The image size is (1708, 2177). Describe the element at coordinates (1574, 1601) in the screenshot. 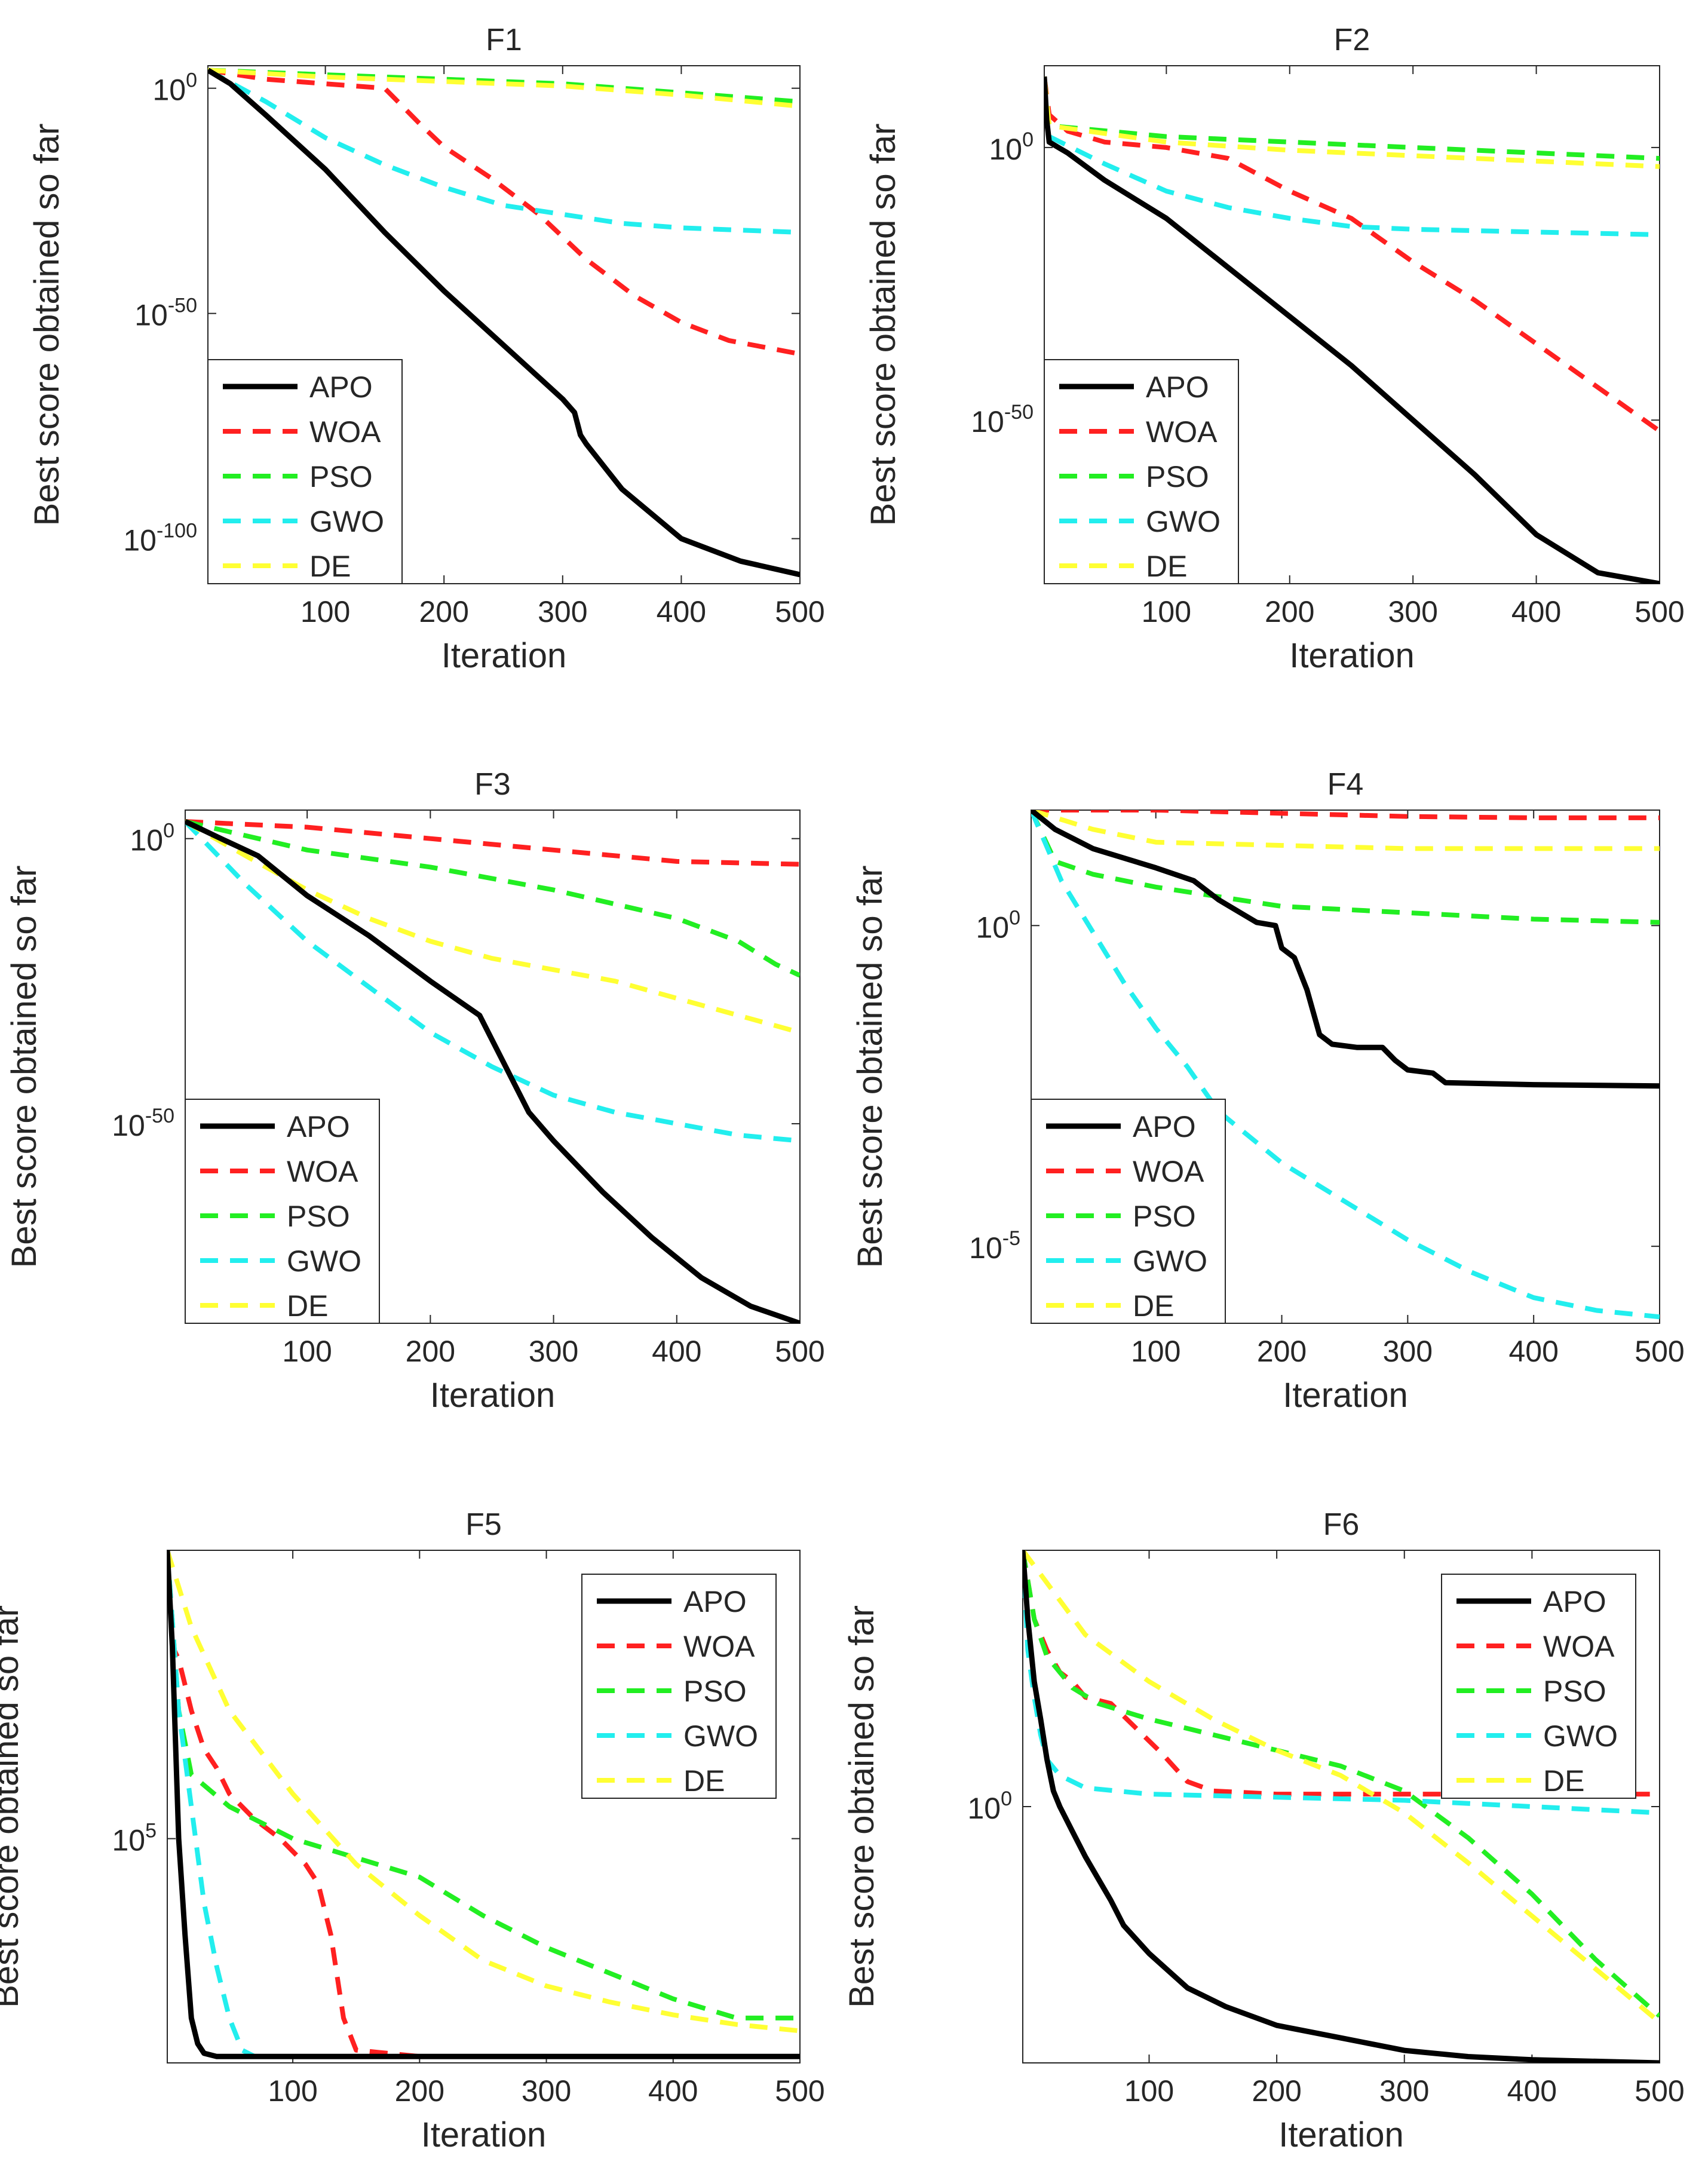

I see `chart-f6-legend-label-apo: APO` at that location.